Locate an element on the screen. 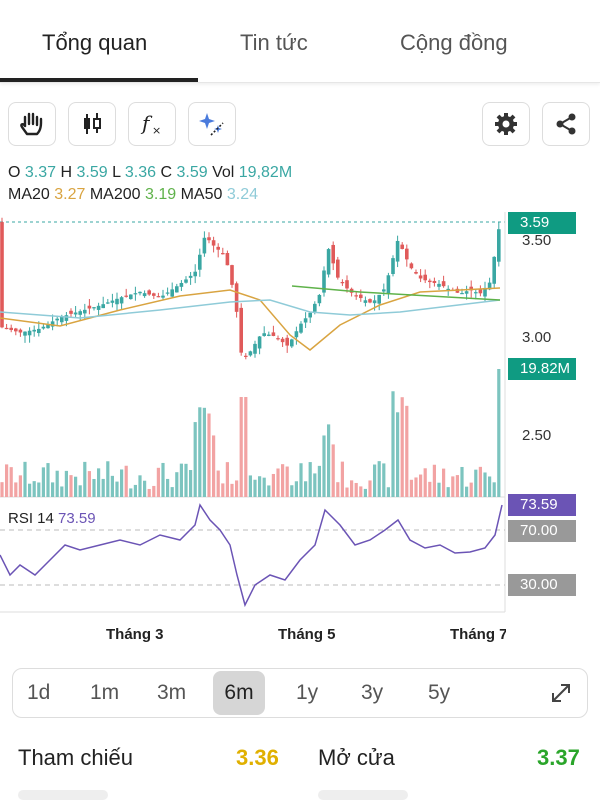 Image resolution: width=600 pixels, height=800 pixels. chart-type-button is located at coordinates (92, 124).